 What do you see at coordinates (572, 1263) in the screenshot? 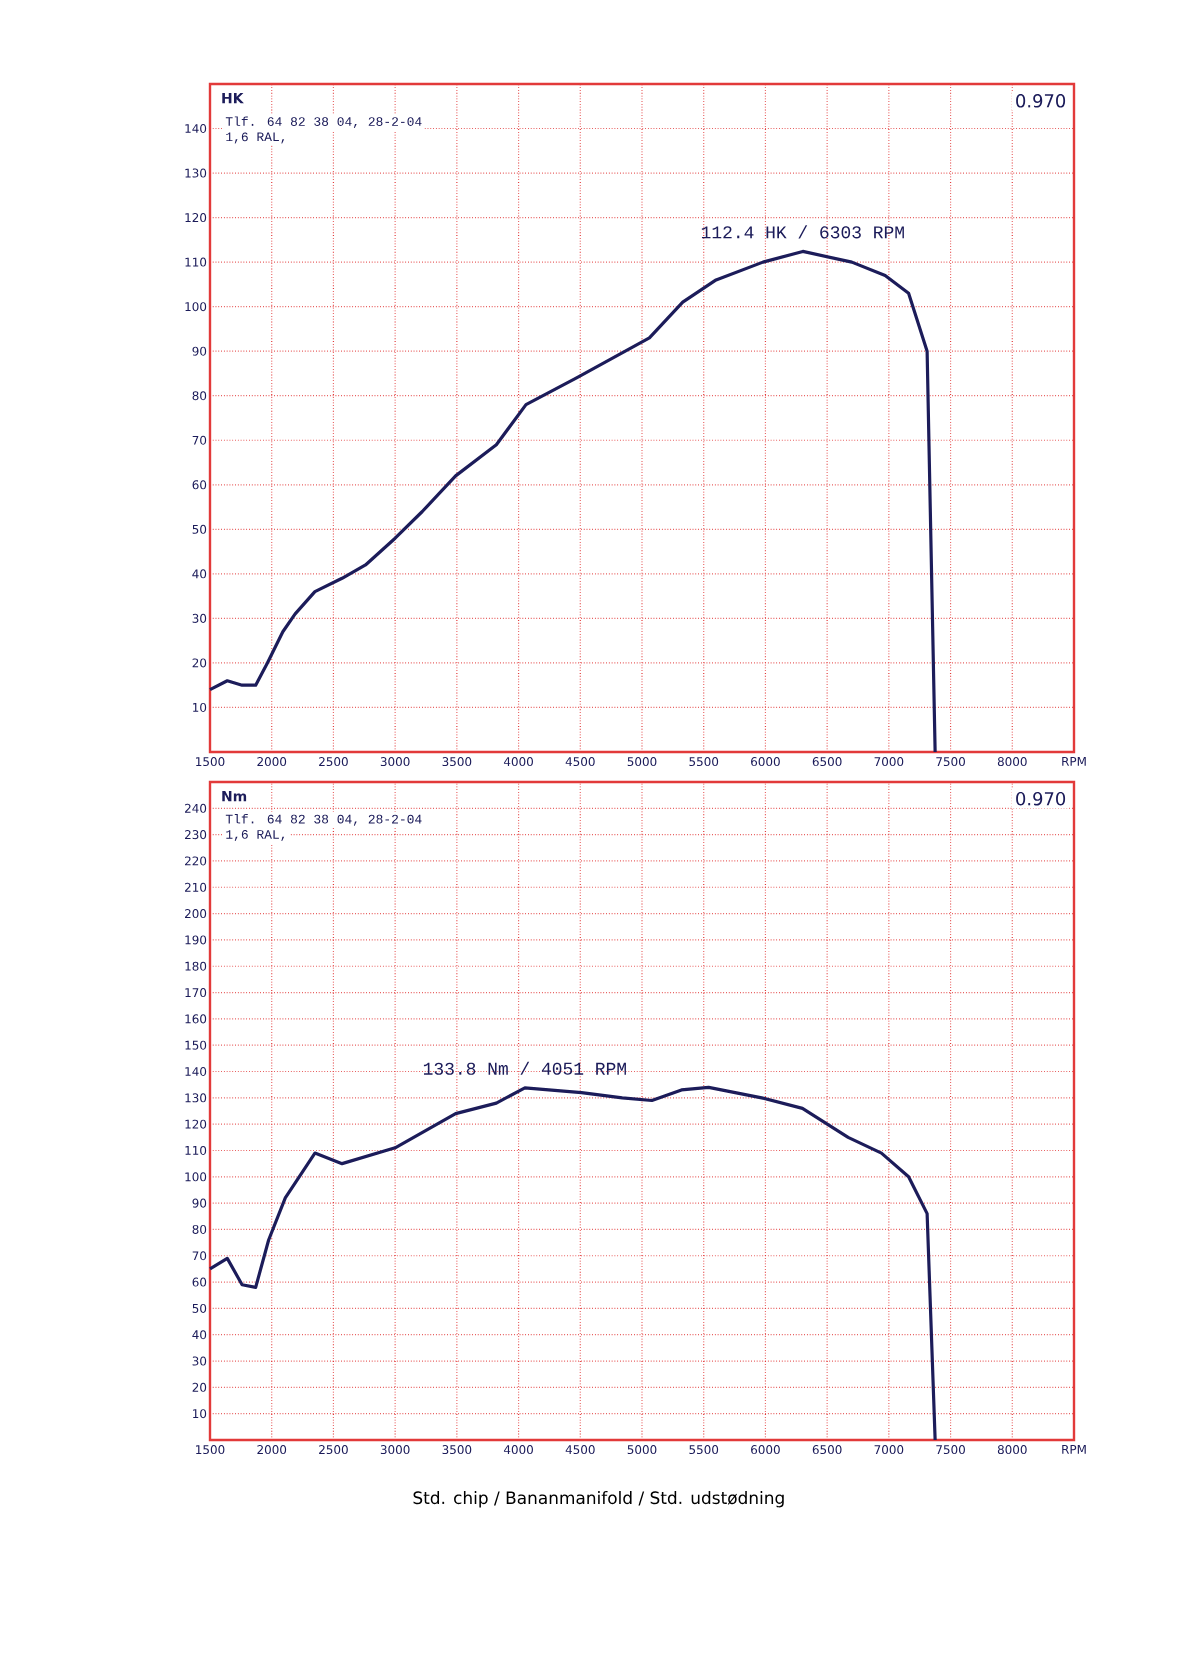
I see `line-series` at bounding box center [572, 1263].